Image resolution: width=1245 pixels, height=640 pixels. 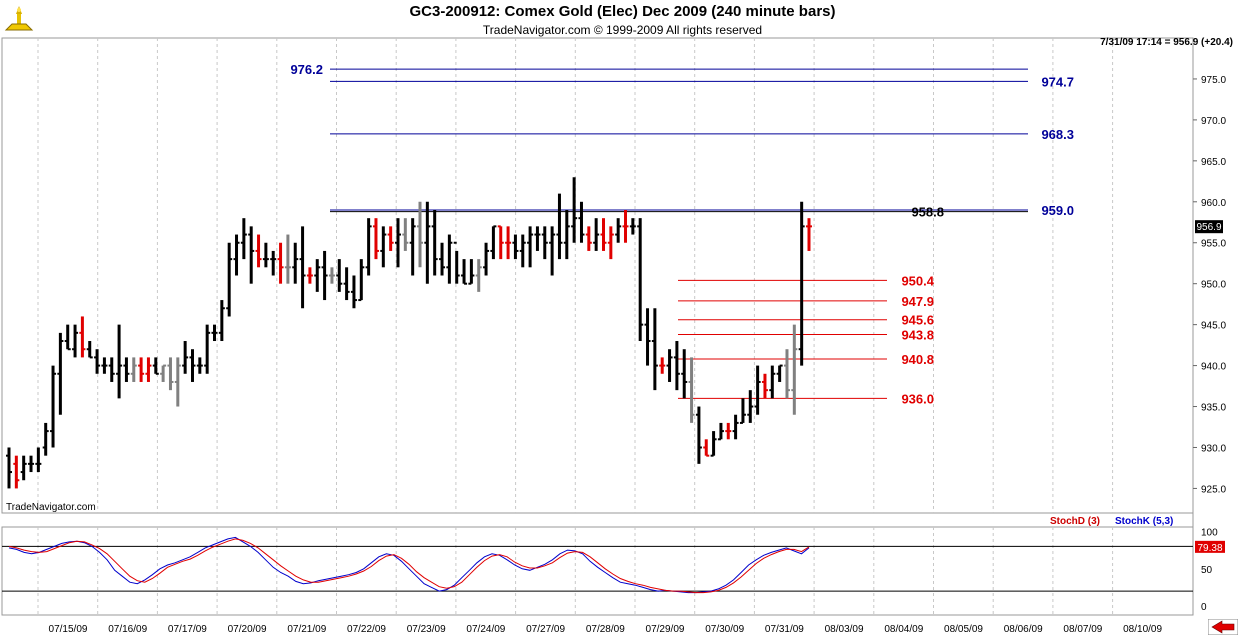 What do you see at coordinates (1210, 546) in the screenshot?
I see `stoch-last-box` at bounding box center [1210, 546].